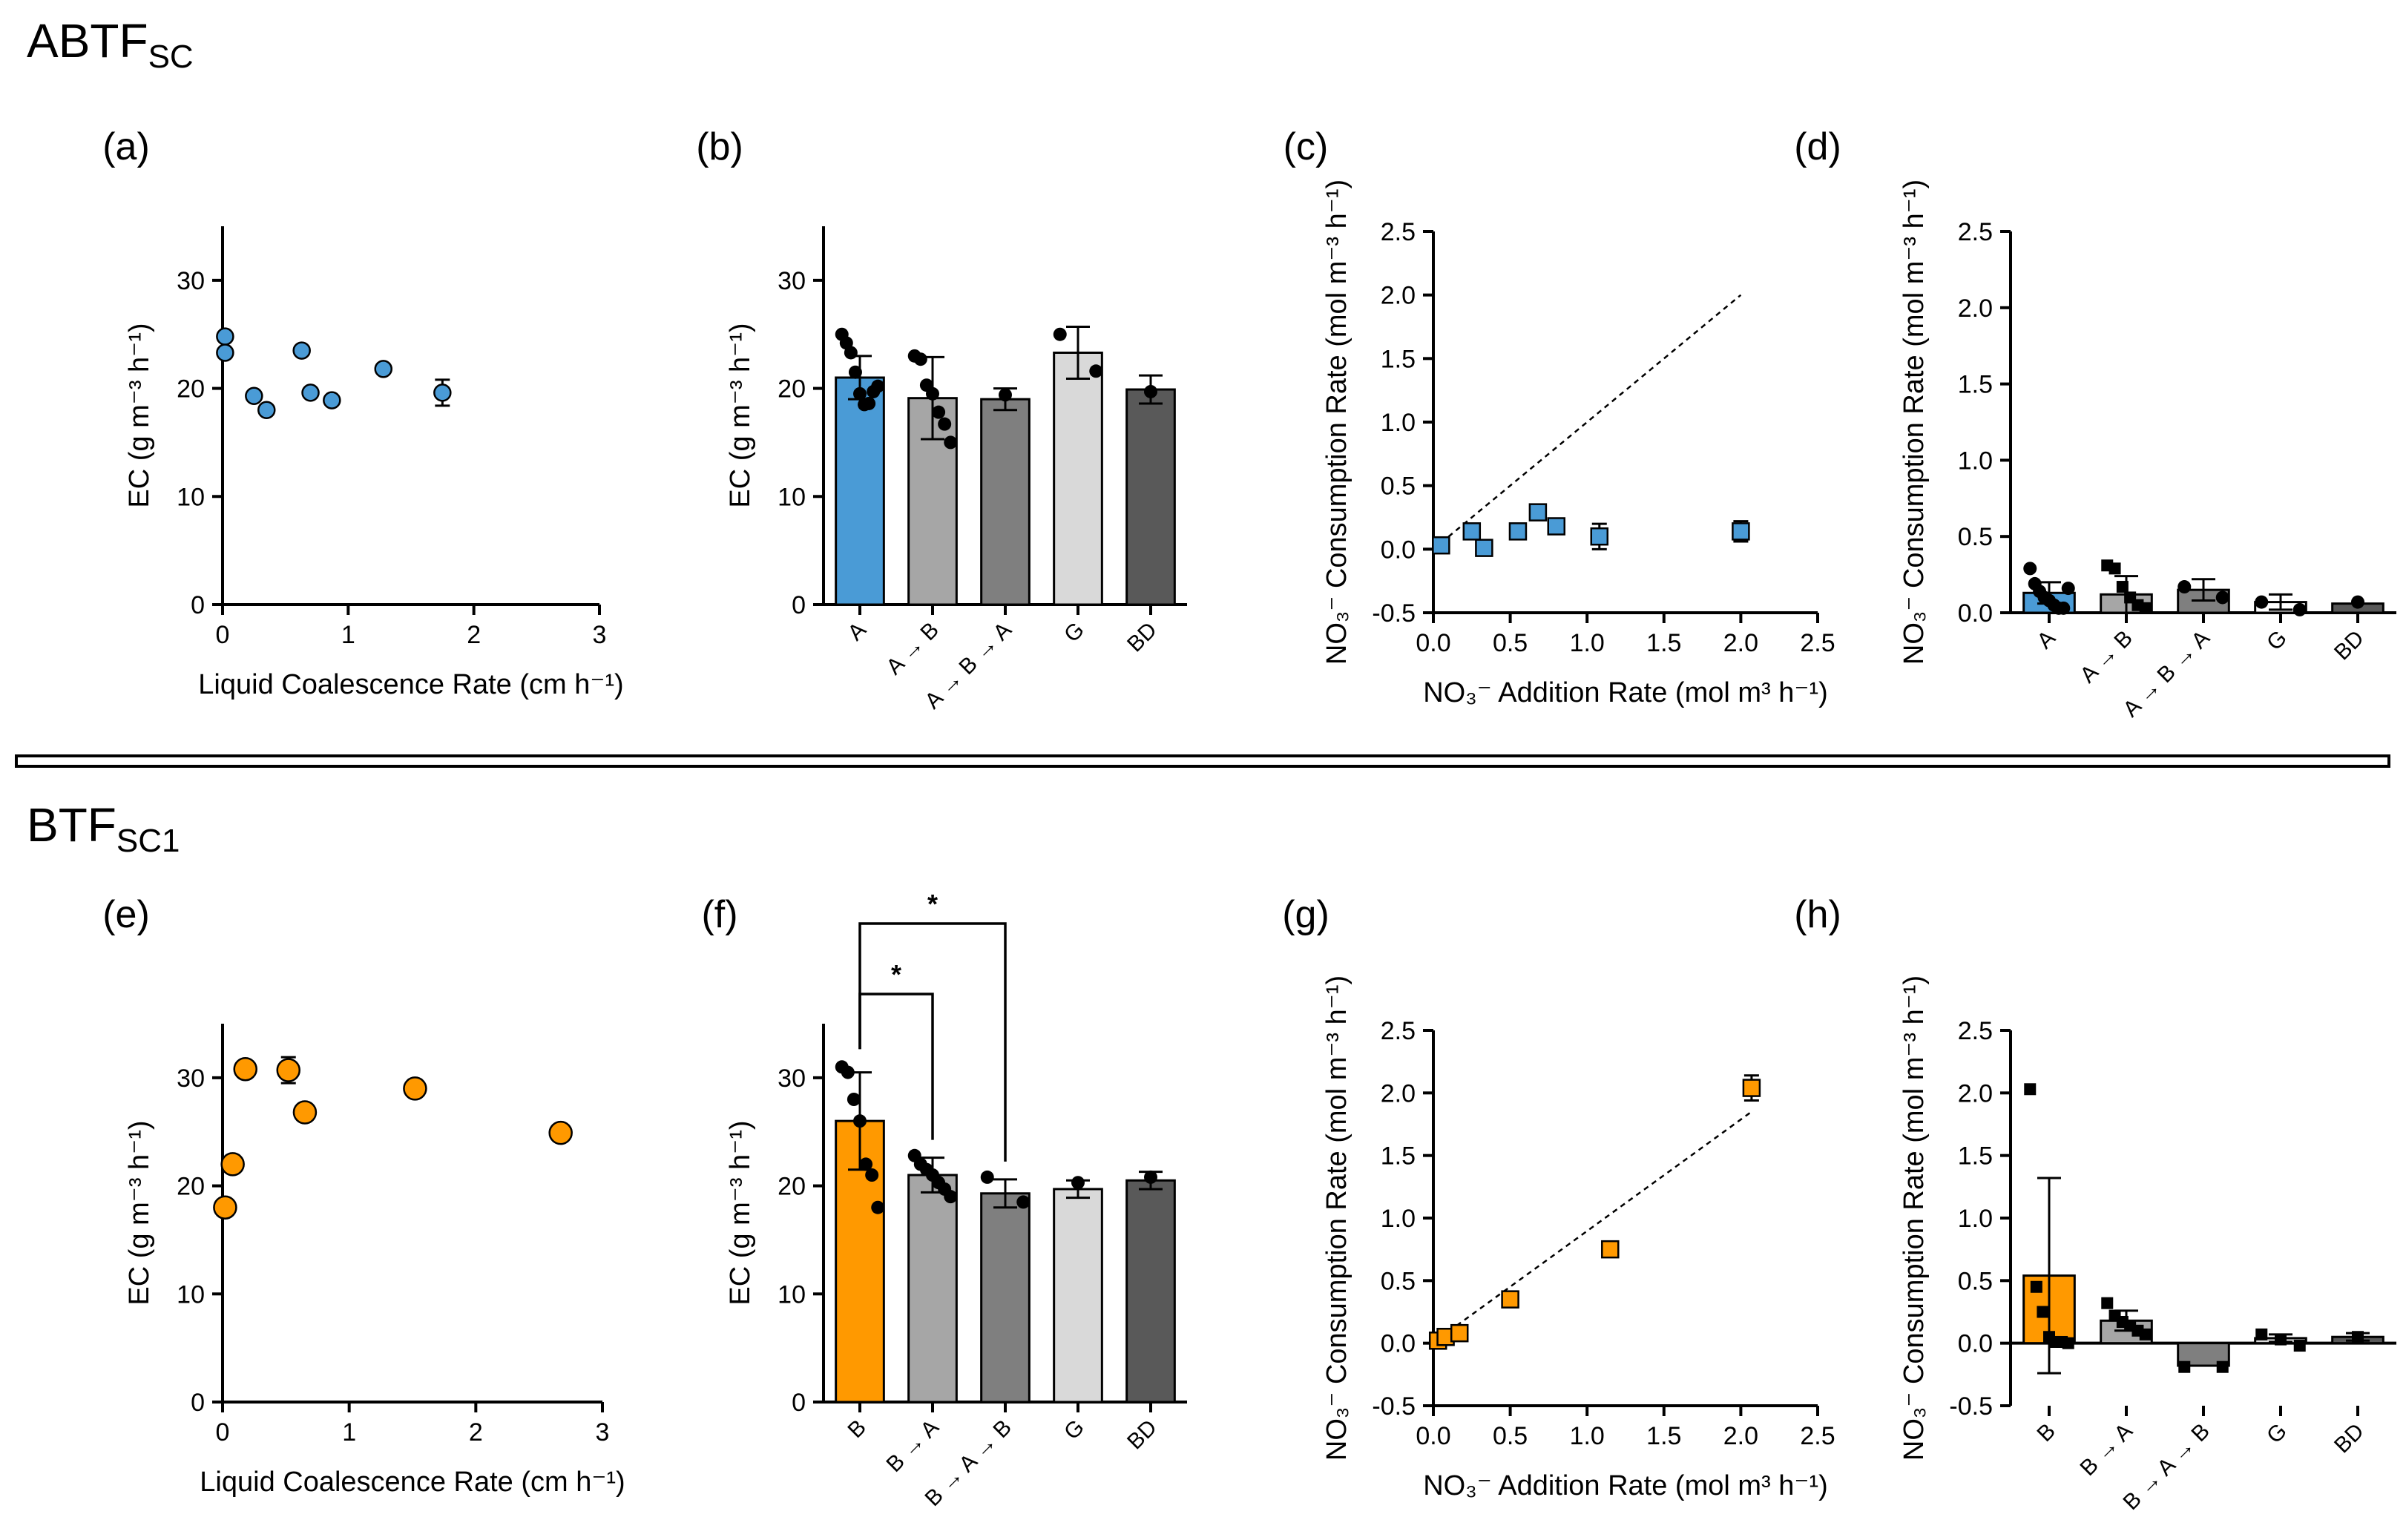 Image resolution: width=2406 pixels, height=1540 pixels. I want to click on panel-label: (h), so click(1817, 914).